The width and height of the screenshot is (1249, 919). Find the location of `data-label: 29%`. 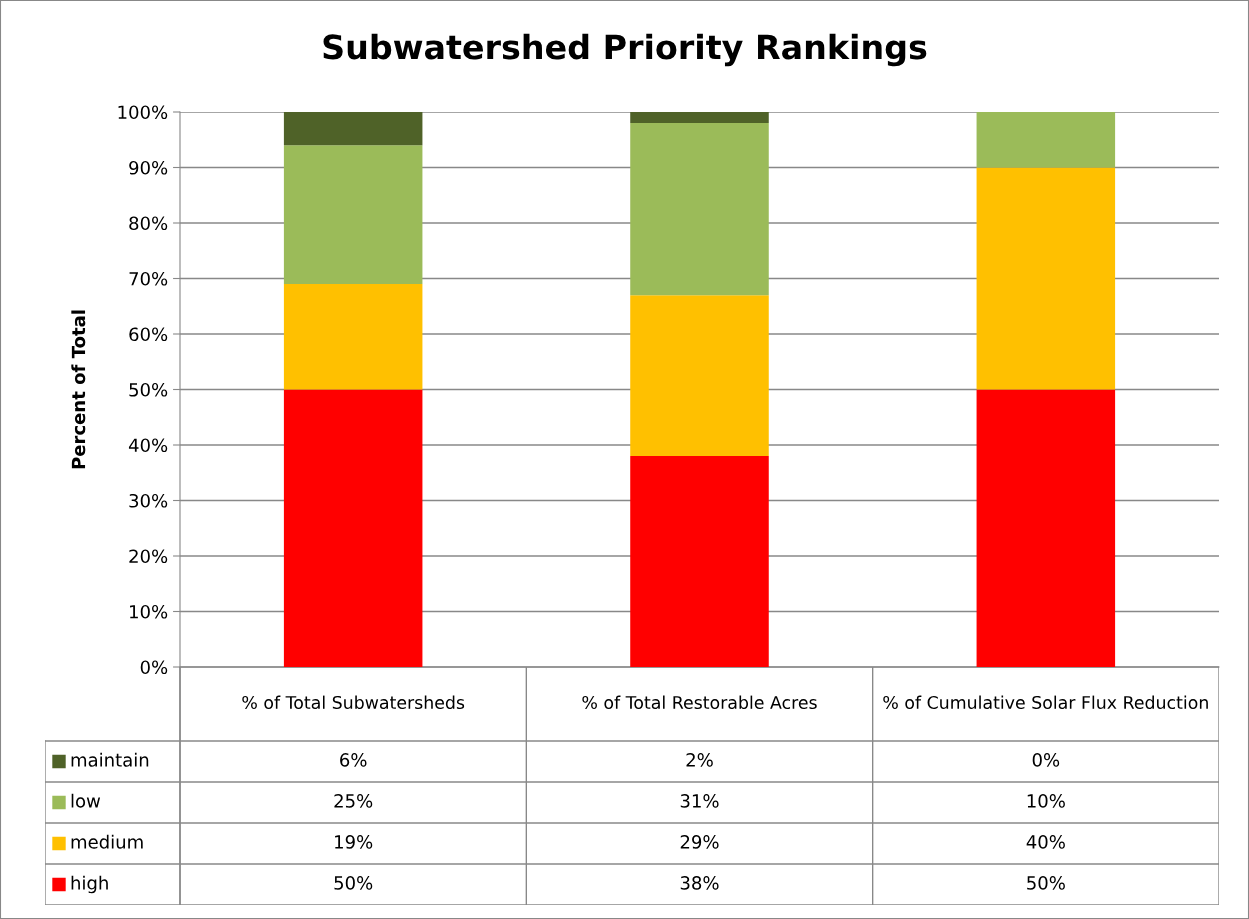

data-label: 29% is located at coordinates (699, 842).